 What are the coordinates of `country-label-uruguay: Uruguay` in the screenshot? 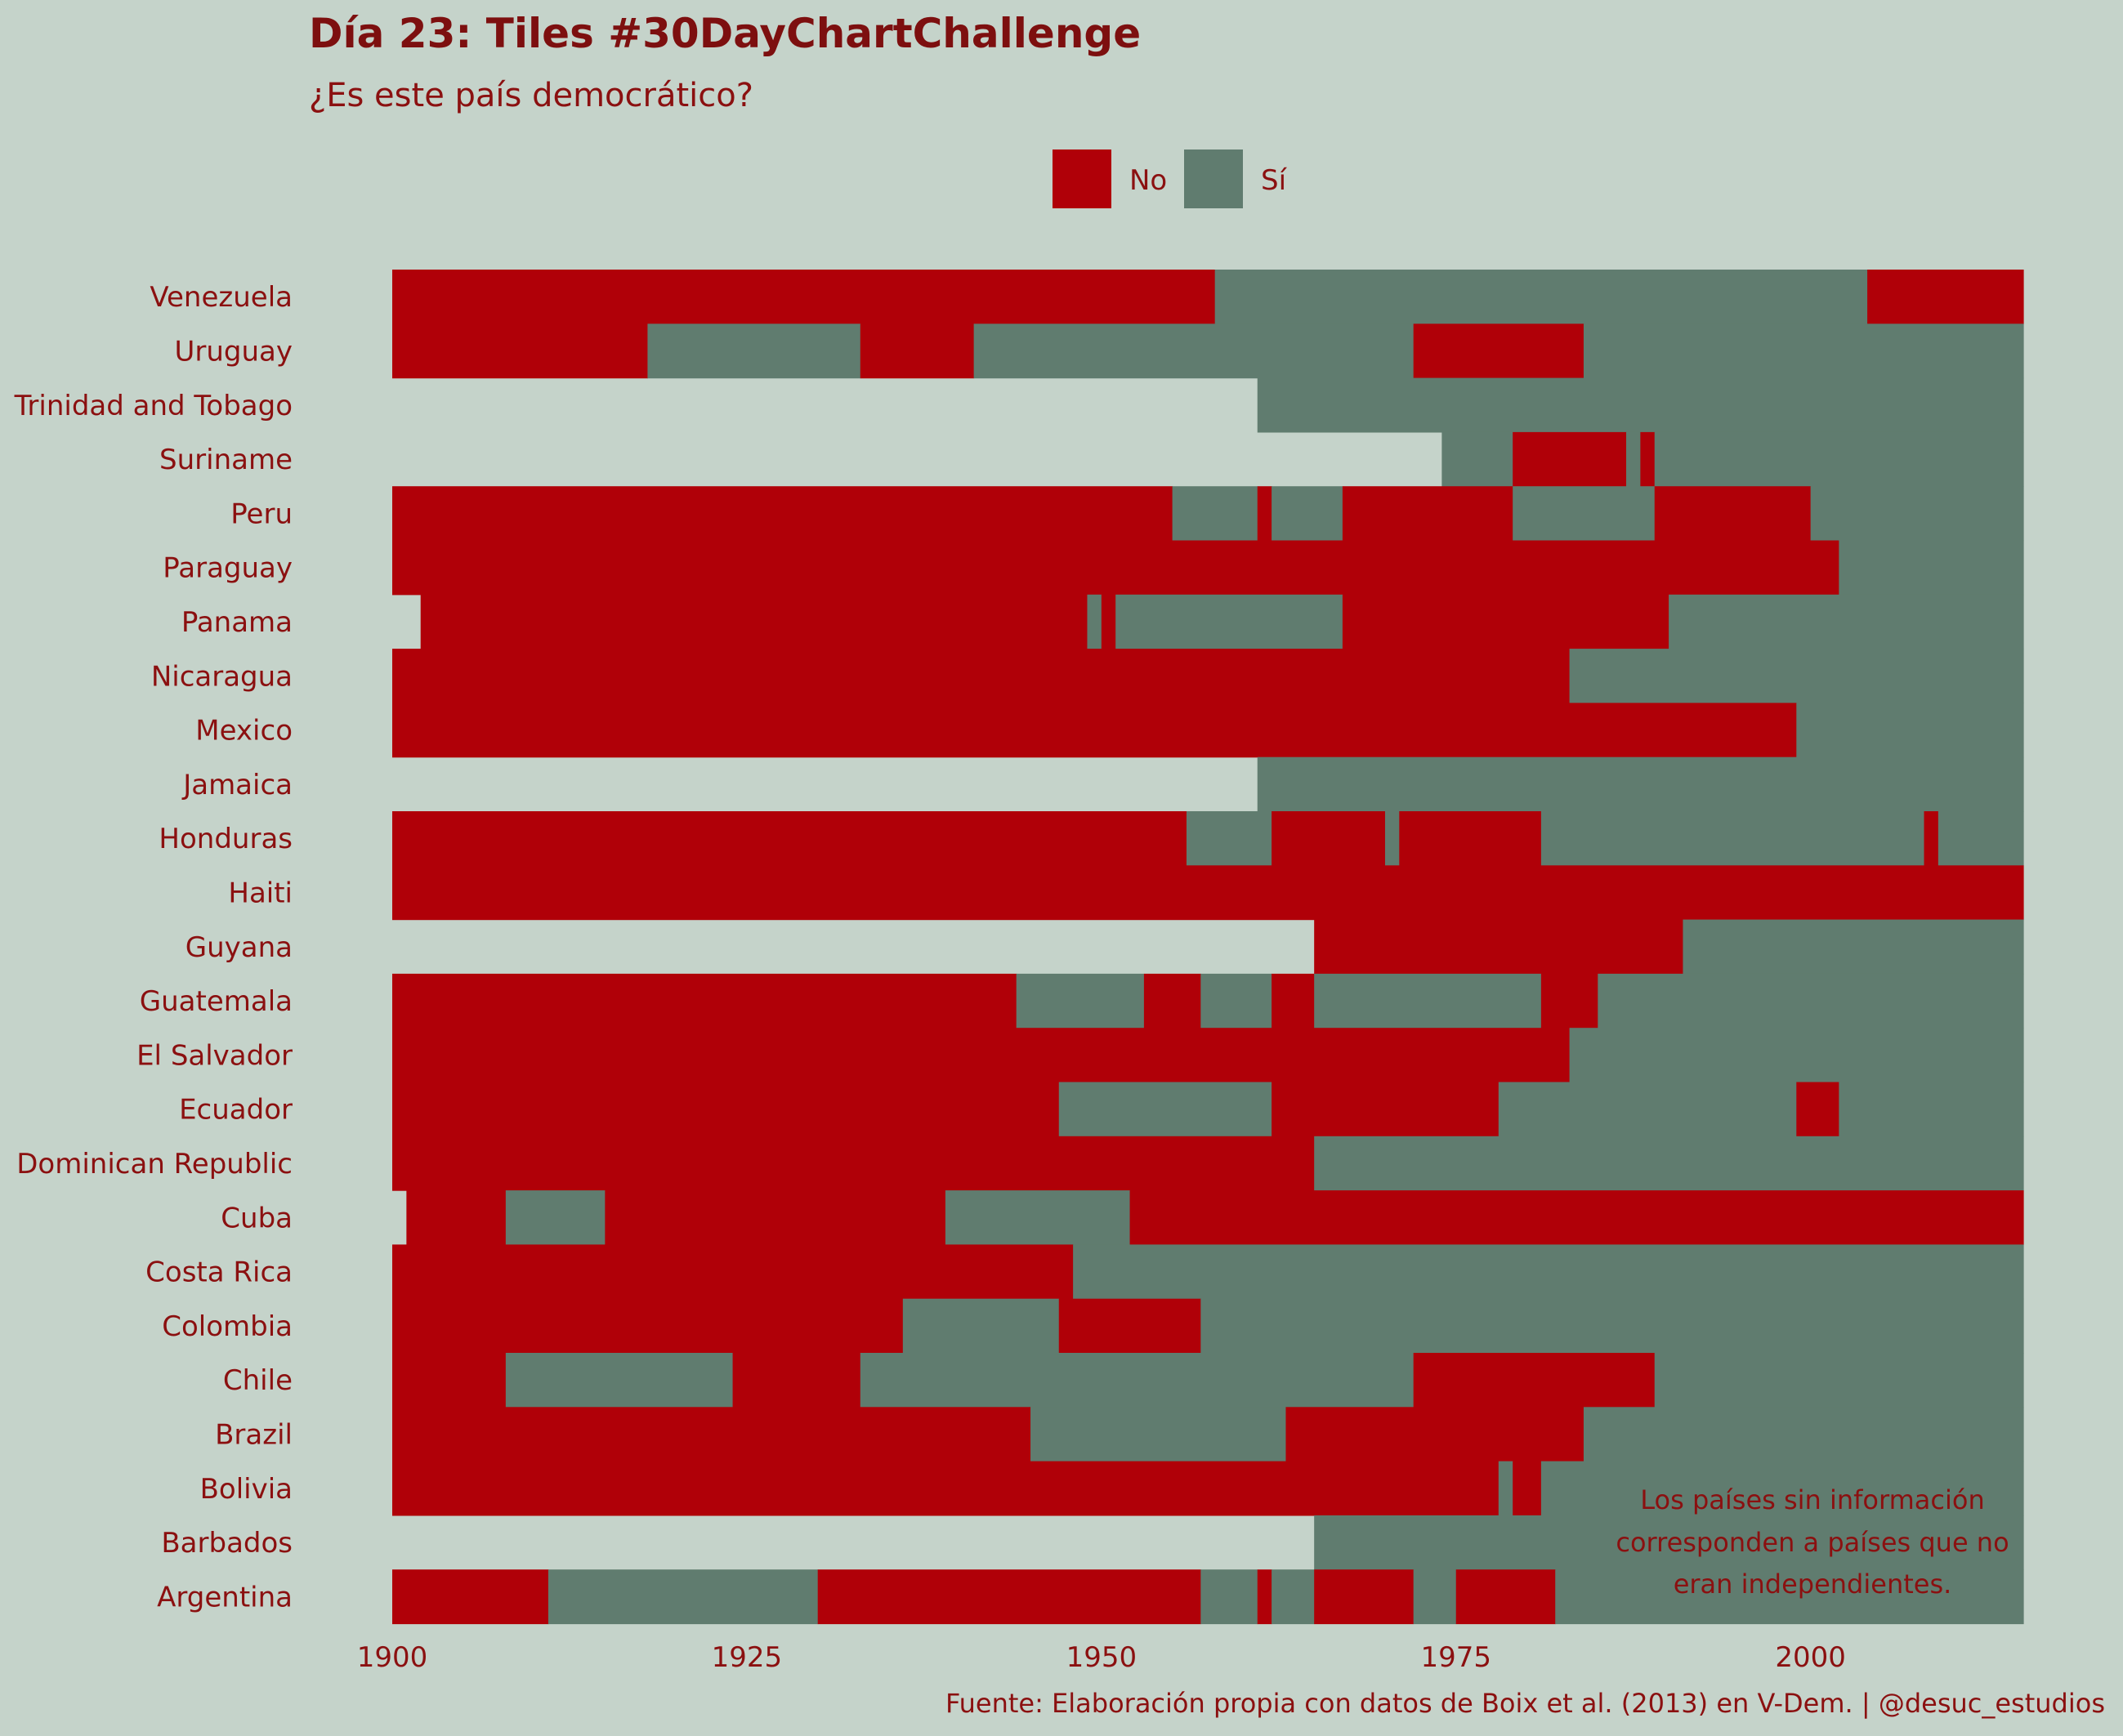 It's located at (234, 352).